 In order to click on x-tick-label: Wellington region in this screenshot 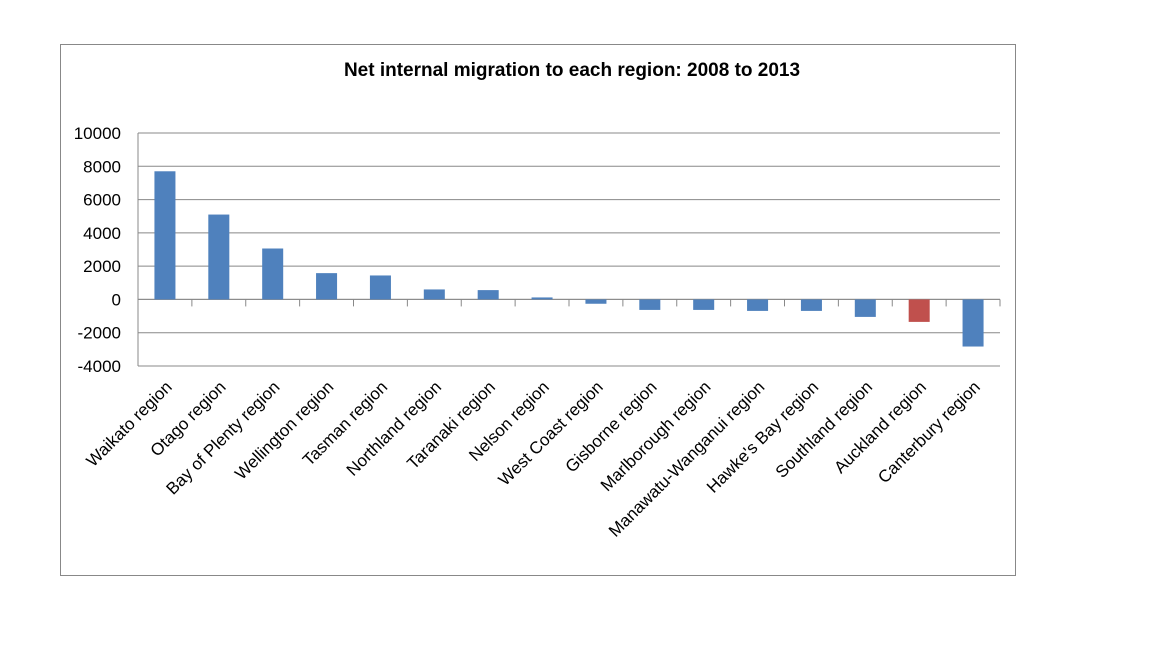, I will do `click(284, 430)`.